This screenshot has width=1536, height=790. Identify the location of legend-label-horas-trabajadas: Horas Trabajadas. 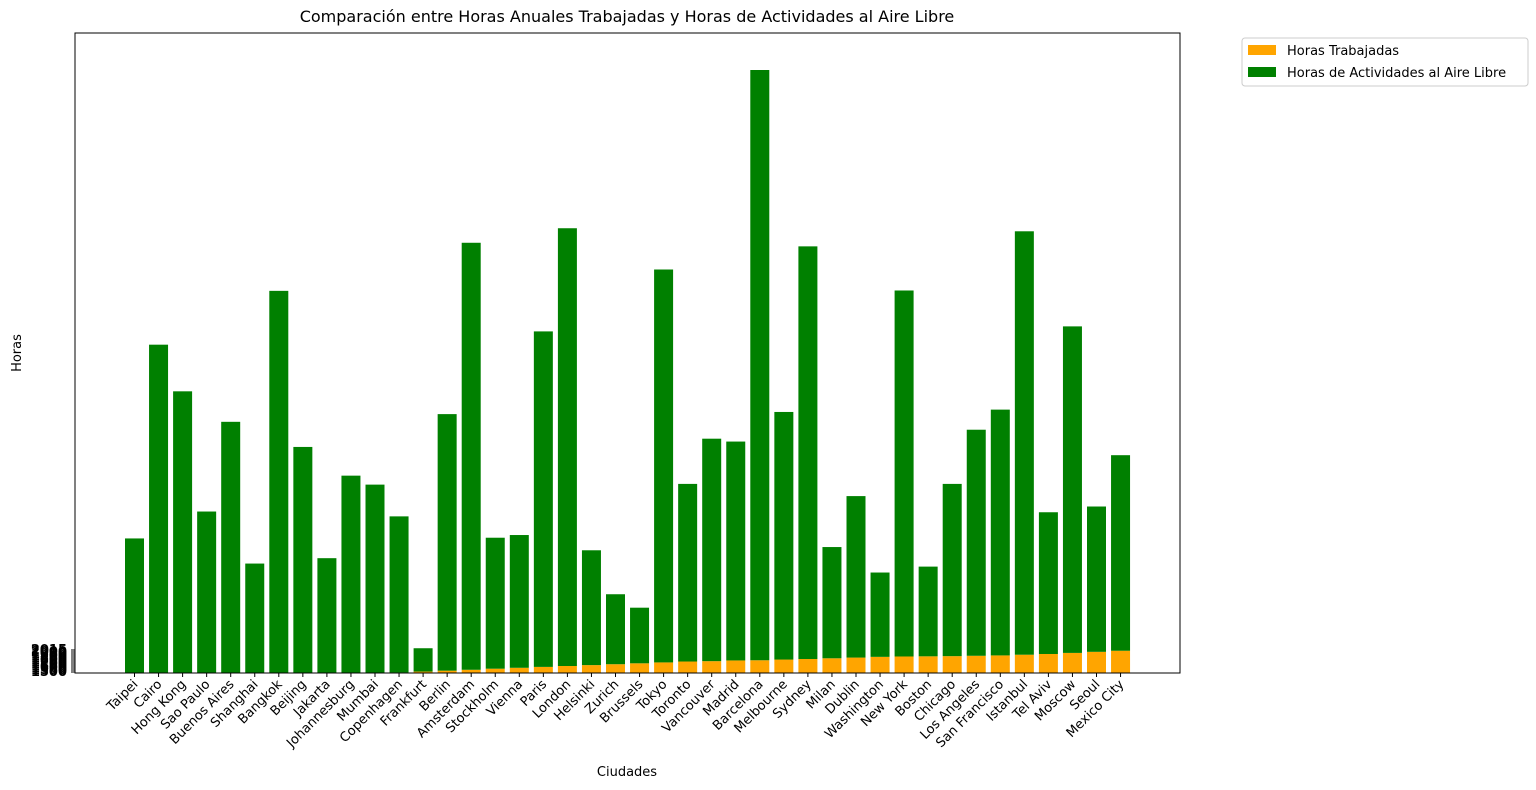
(1343, 51).